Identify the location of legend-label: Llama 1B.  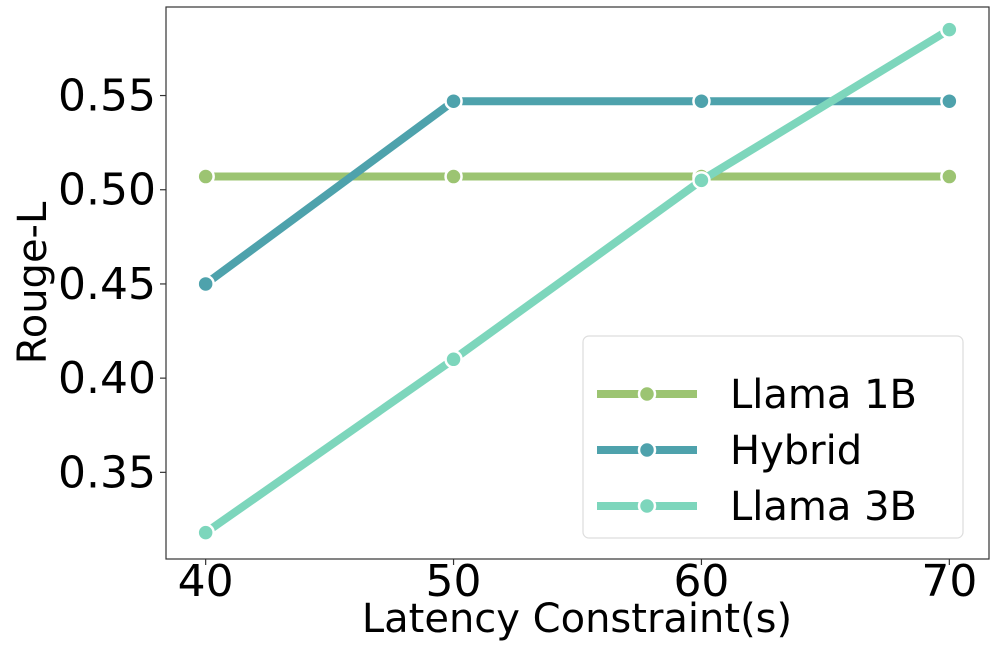
(823, 395).